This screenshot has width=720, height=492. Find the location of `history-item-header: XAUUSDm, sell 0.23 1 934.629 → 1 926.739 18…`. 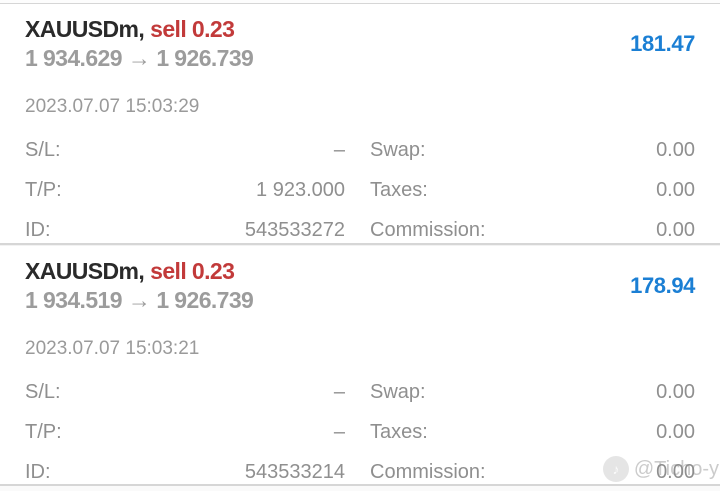

history-item-header: XAUUSDm, sell 0.23 1 934.629 → 1 926.739 18… is located at coordinates (360, 44).